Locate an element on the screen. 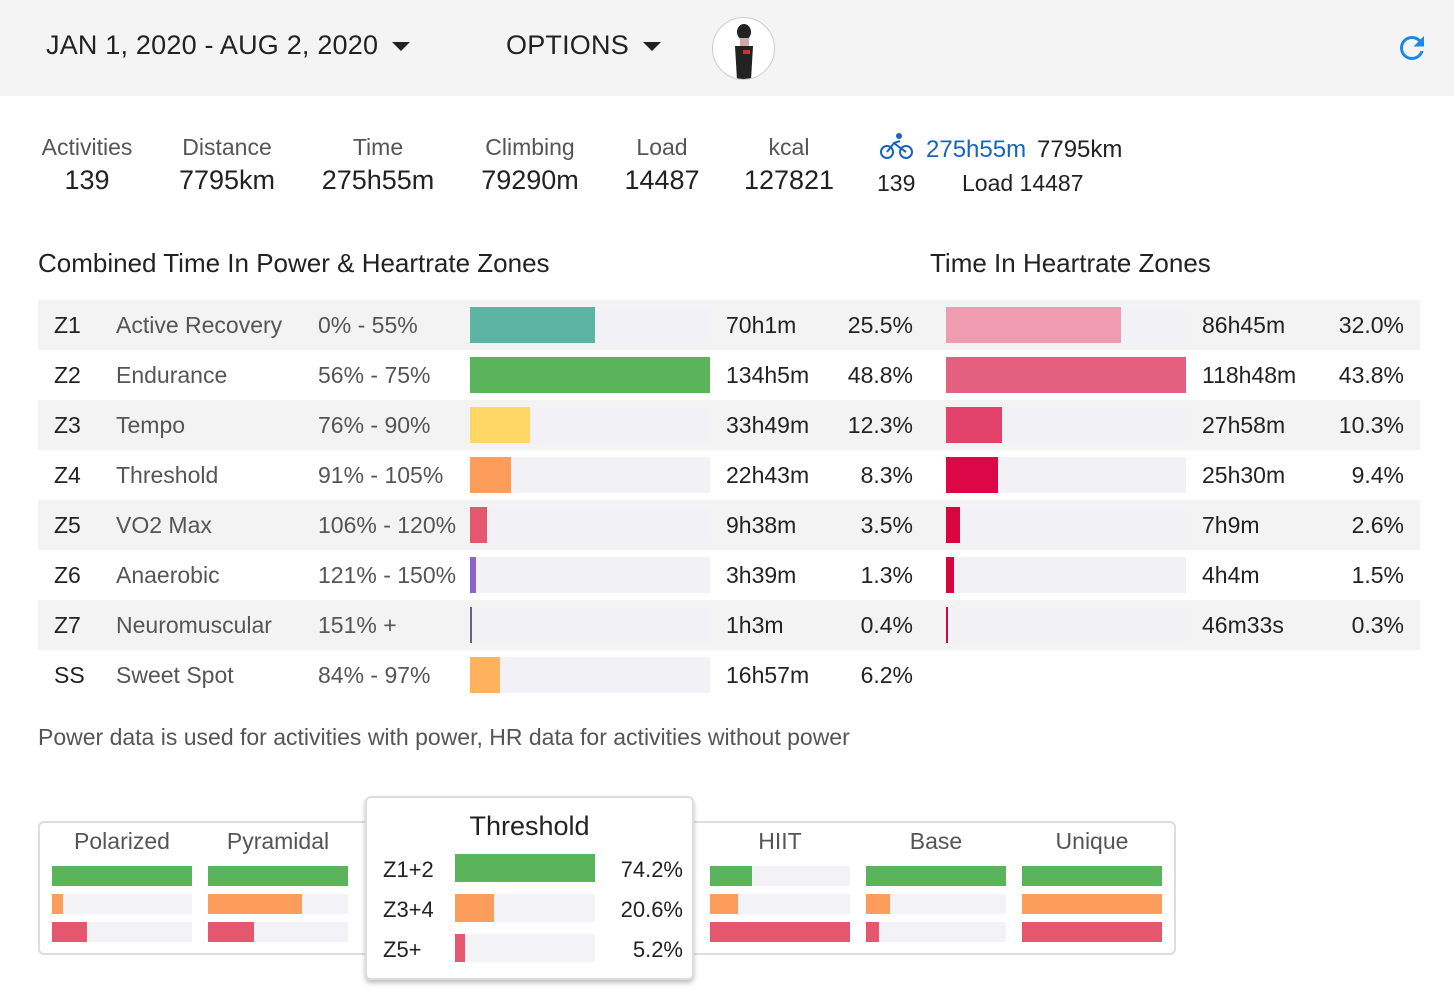 This screenshot has height=998, width=1454. hr-zone-time: 27h58m is located at coordinates (1244, 425).